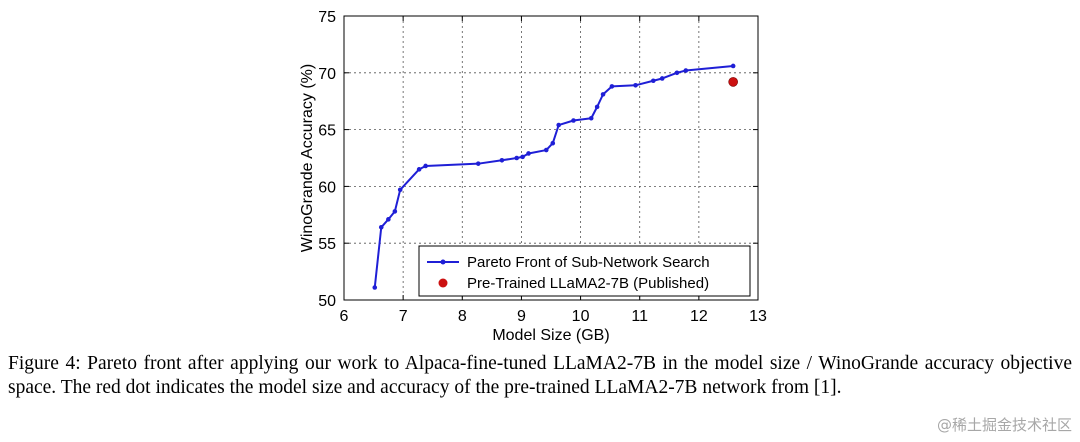 The width and height of the screenshot is (1080, 442). Describe the element at coordinates (443, 283) in the screenshot. I see `legend-marker-pretrained` at that location.